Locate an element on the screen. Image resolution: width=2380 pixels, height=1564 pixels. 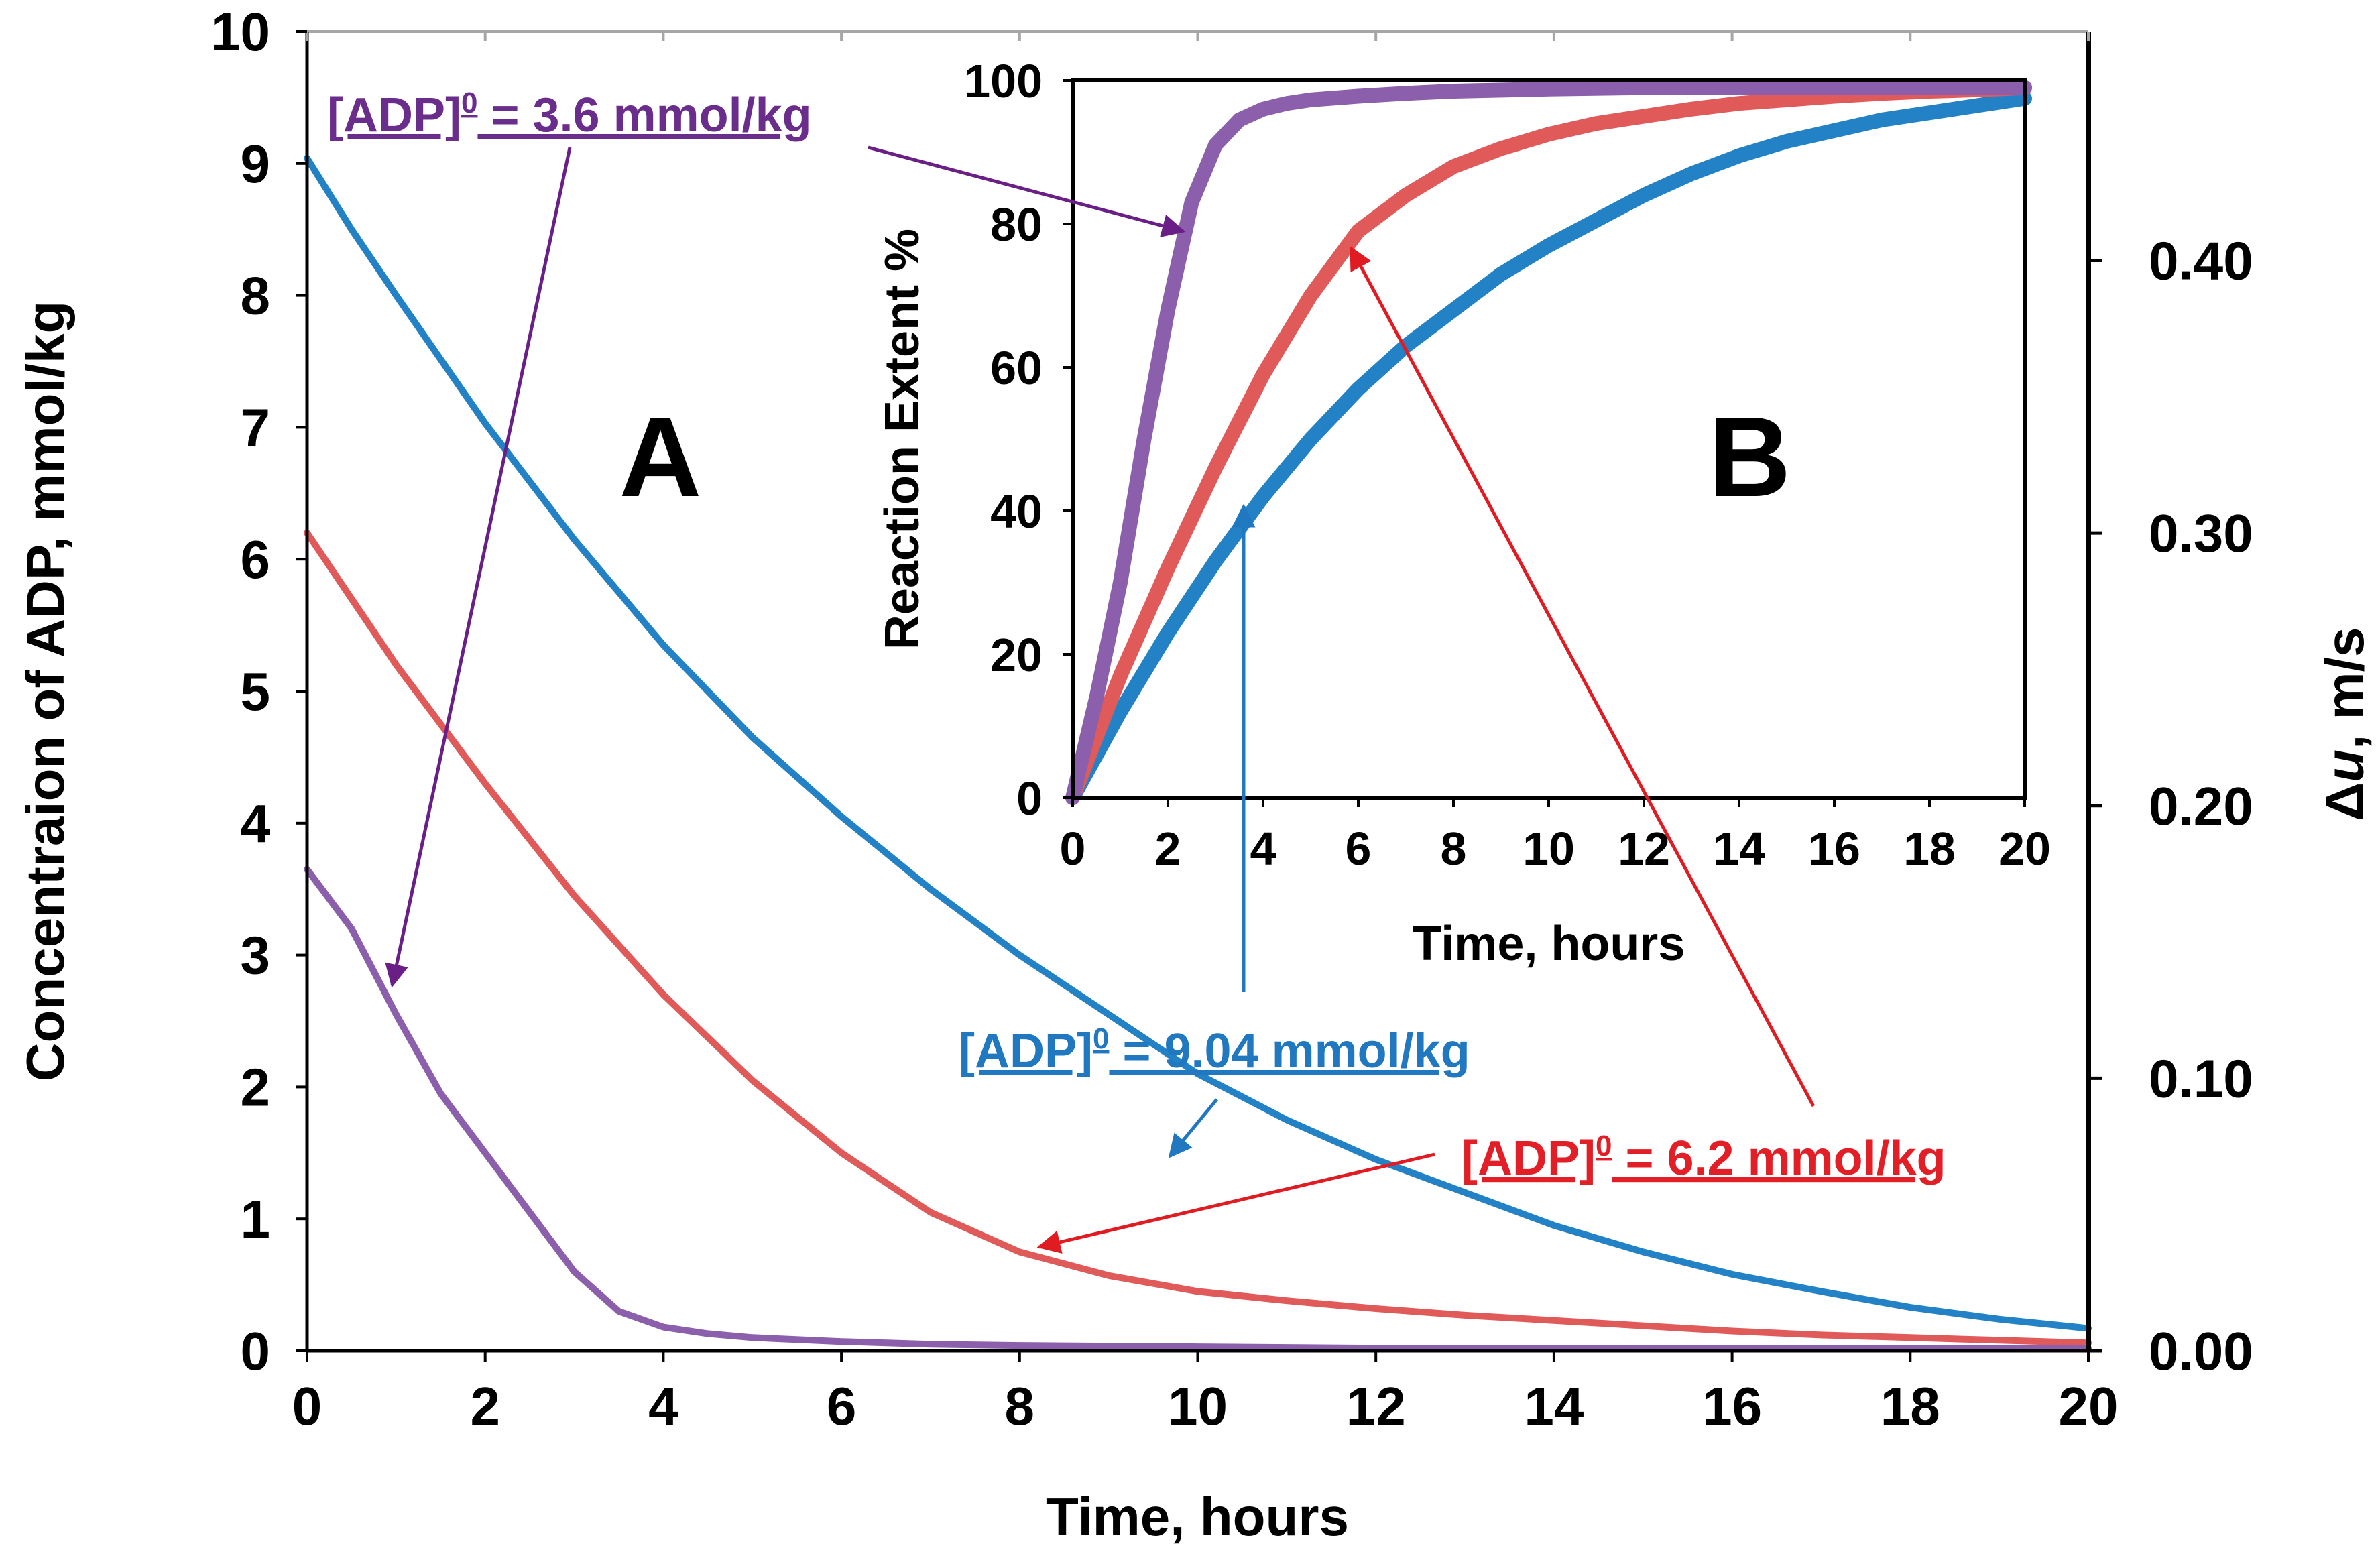
b-x-tick-label: 20 is located at coordinates (2025, 849).